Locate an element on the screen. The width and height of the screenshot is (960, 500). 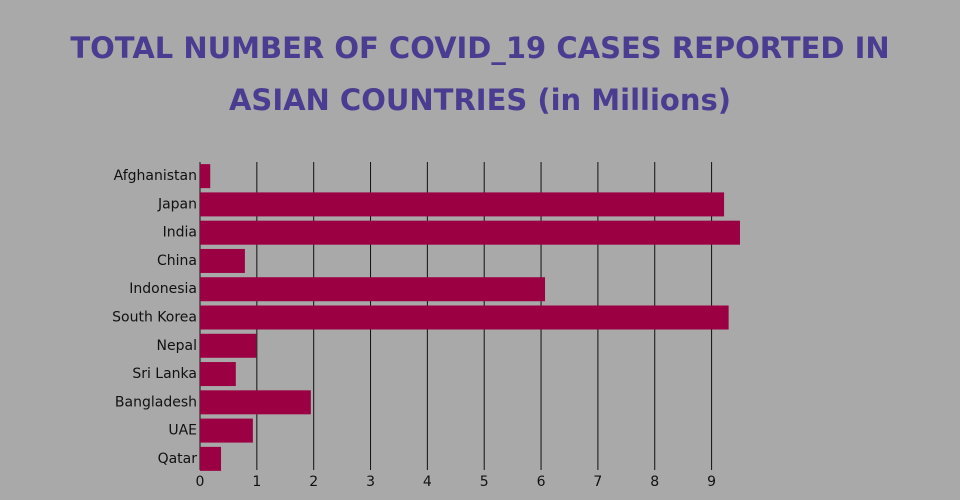
y-tick-label: Japan is located at coordinates (177, 204).